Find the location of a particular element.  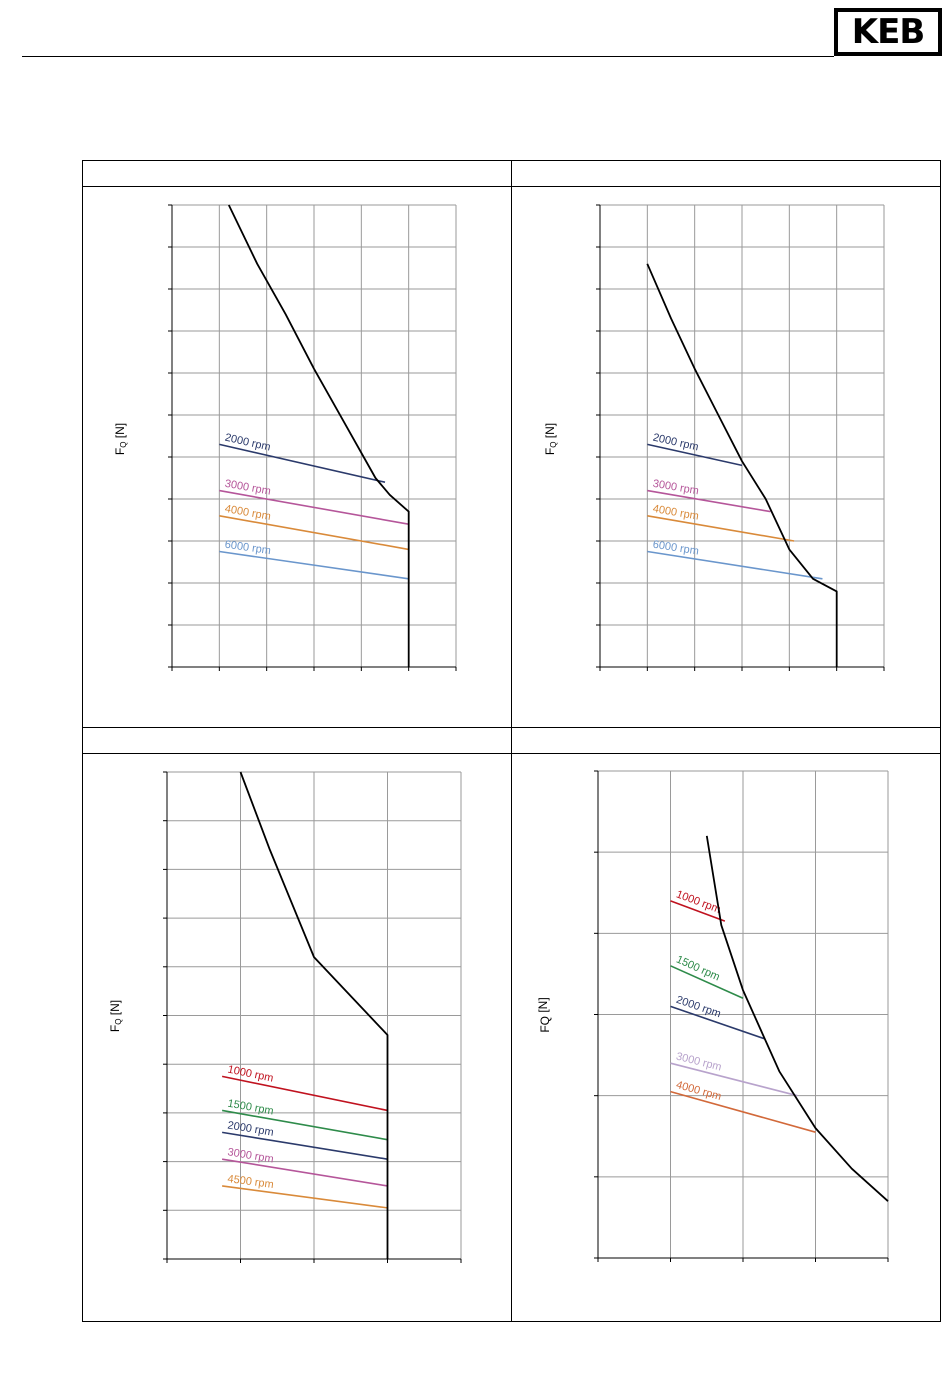

series-label: 2000 rpm is located at coordinates (251, 1128).